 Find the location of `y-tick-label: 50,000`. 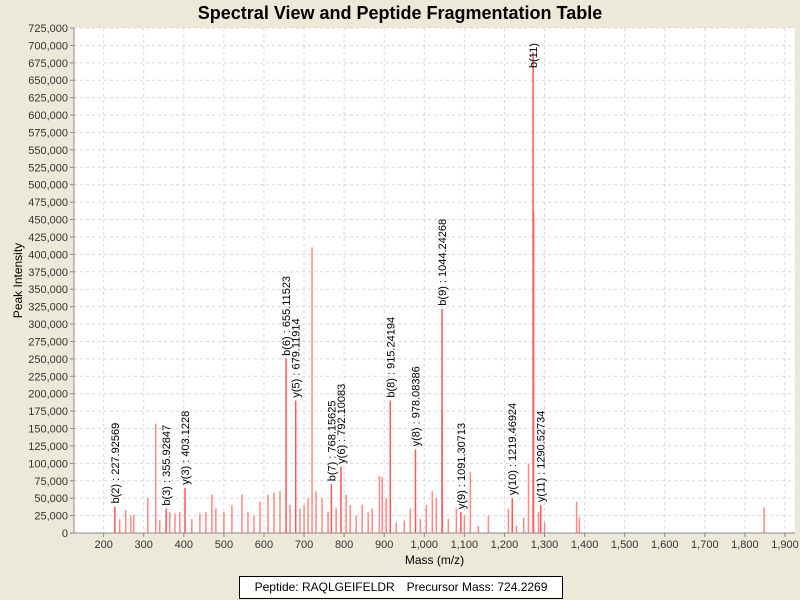

y-tick-label: 50,000 is located at coordinates (51, 499).